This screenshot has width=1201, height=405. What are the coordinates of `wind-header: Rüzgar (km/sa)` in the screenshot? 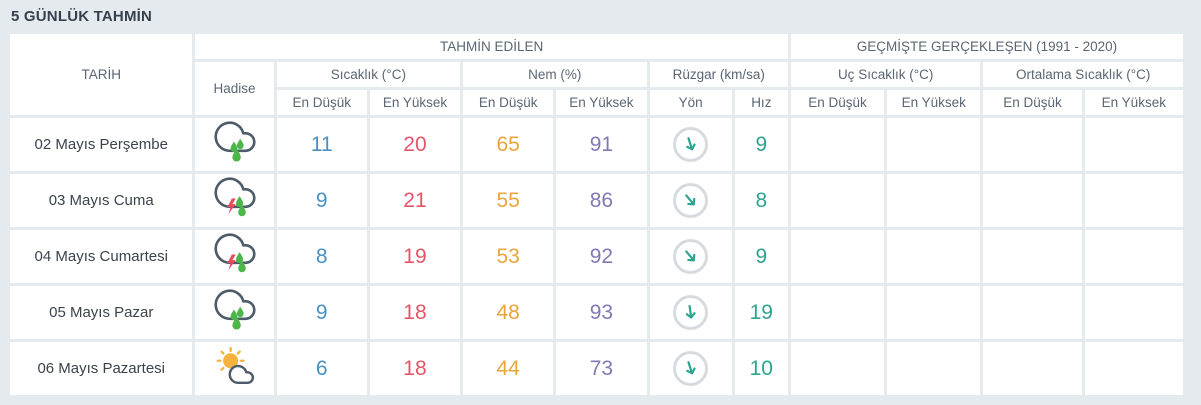 It's located at (718, 74).